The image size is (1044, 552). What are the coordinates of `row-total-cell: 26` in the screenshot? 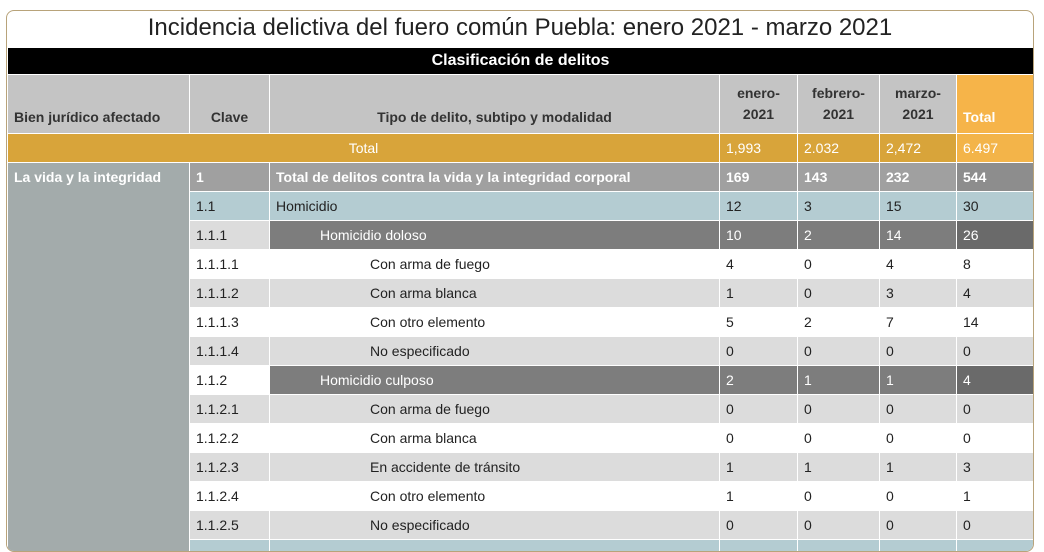 It's located at (995, 235).